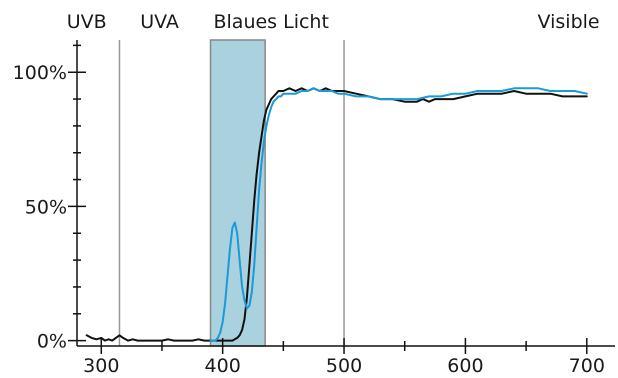 Image resolution: width=618 pixels, height=378 pixels. Describe the element at coordinates (569, 22) in the screenshot. I see `band-label-3: Visible` at that location.